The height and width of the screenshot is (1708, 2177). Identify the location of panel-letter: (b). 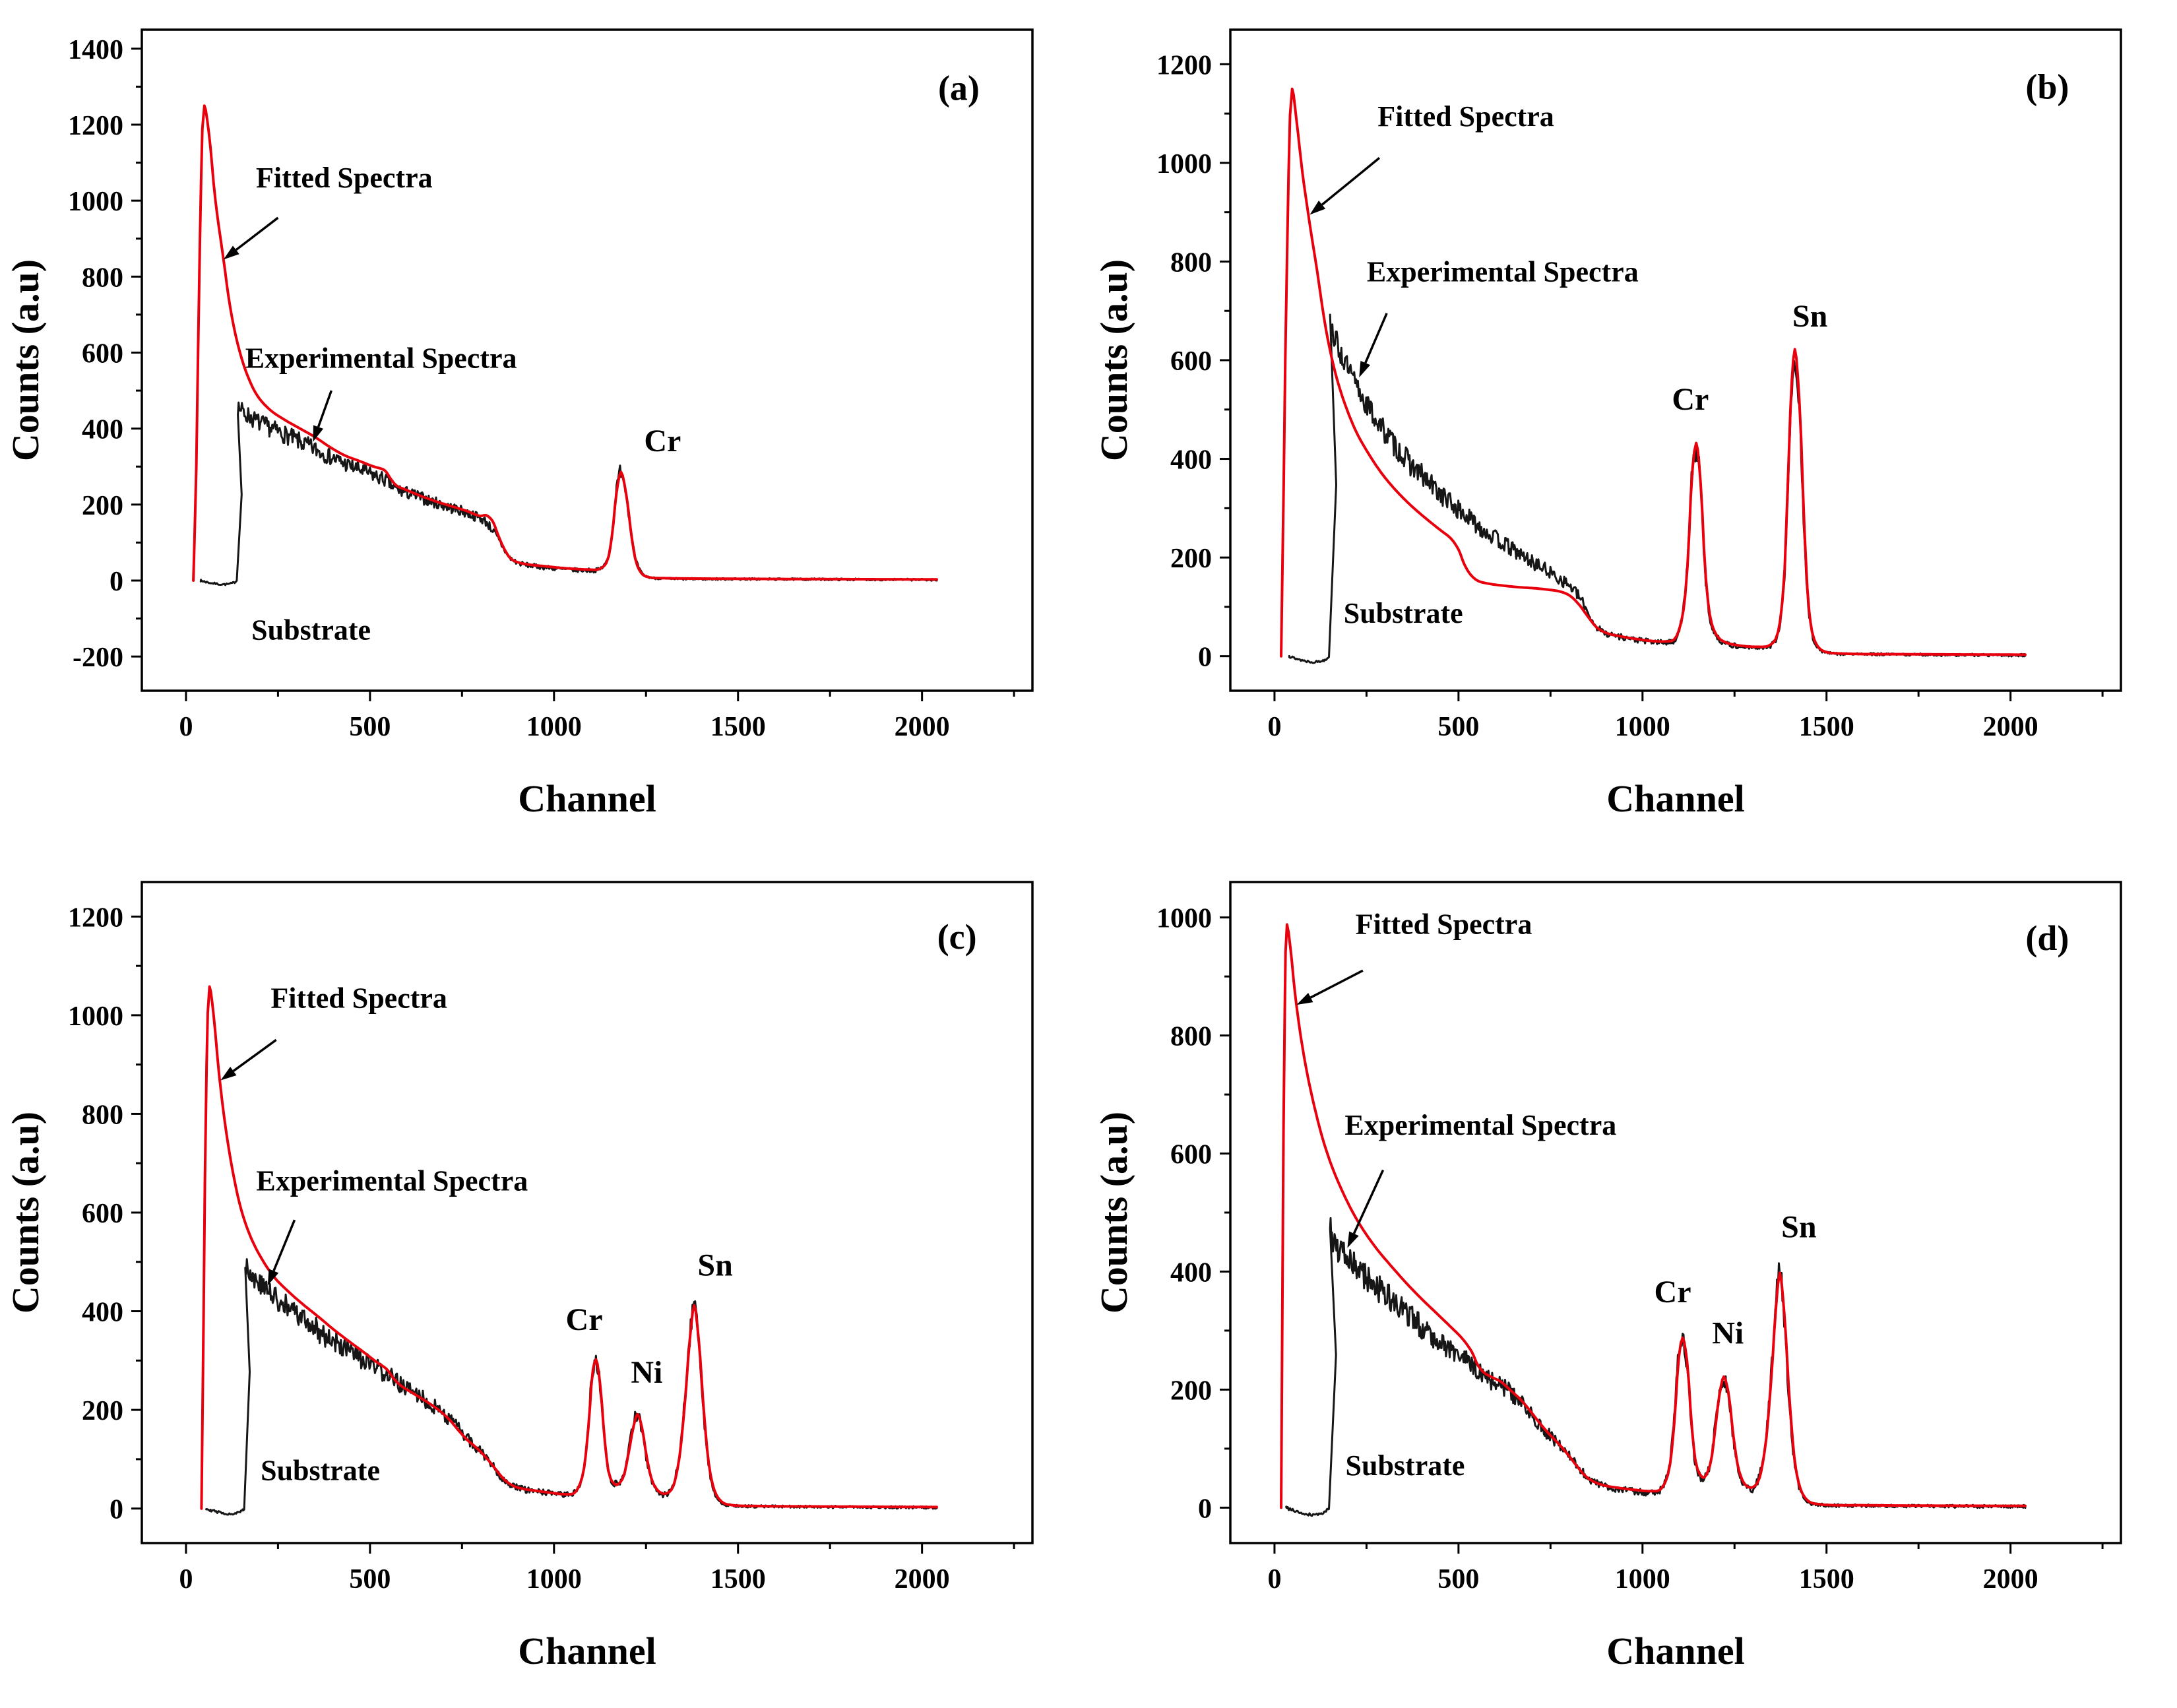
(2047, 87).